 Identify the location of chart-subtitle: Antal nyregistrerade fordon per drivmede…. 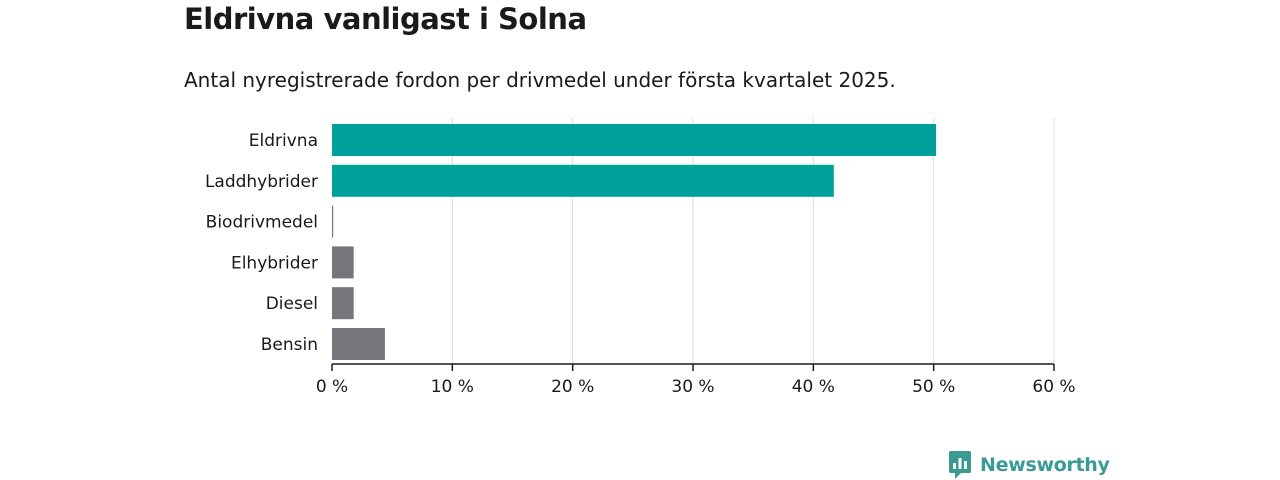
(540, 80).